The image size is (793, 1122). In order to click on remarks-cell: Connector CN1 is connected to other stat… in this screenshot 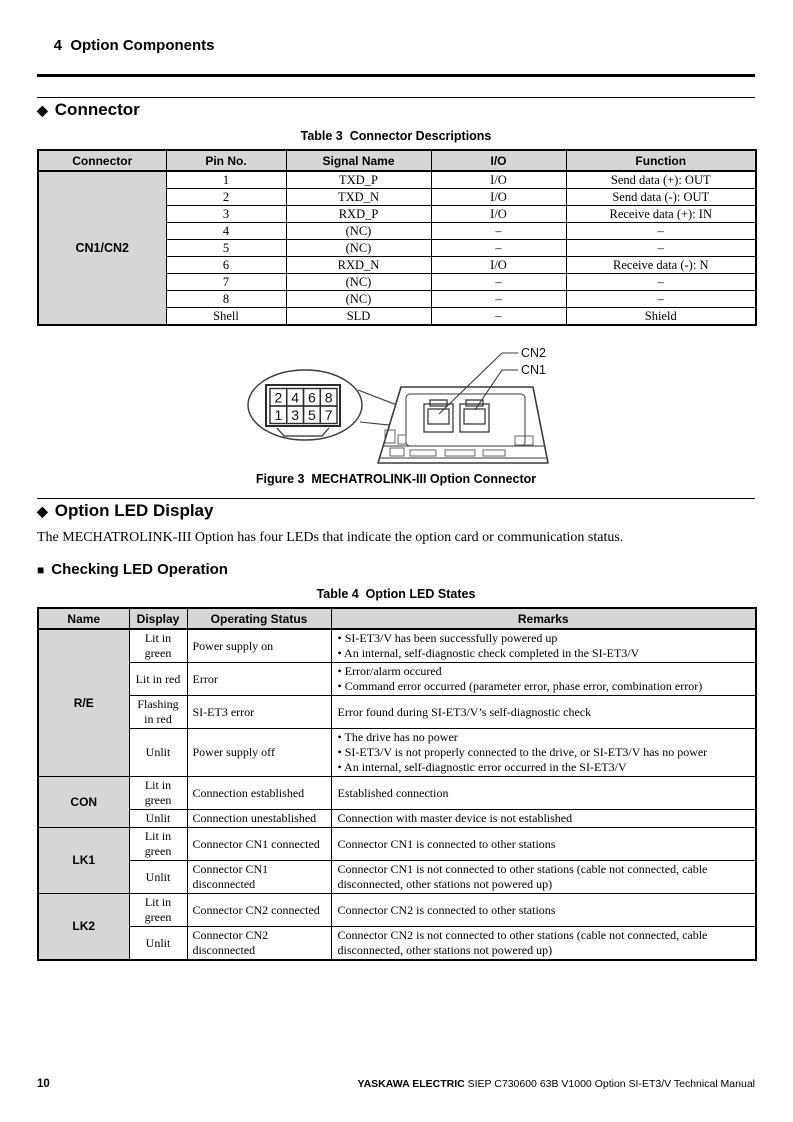, I will do `click(543, 844)`.